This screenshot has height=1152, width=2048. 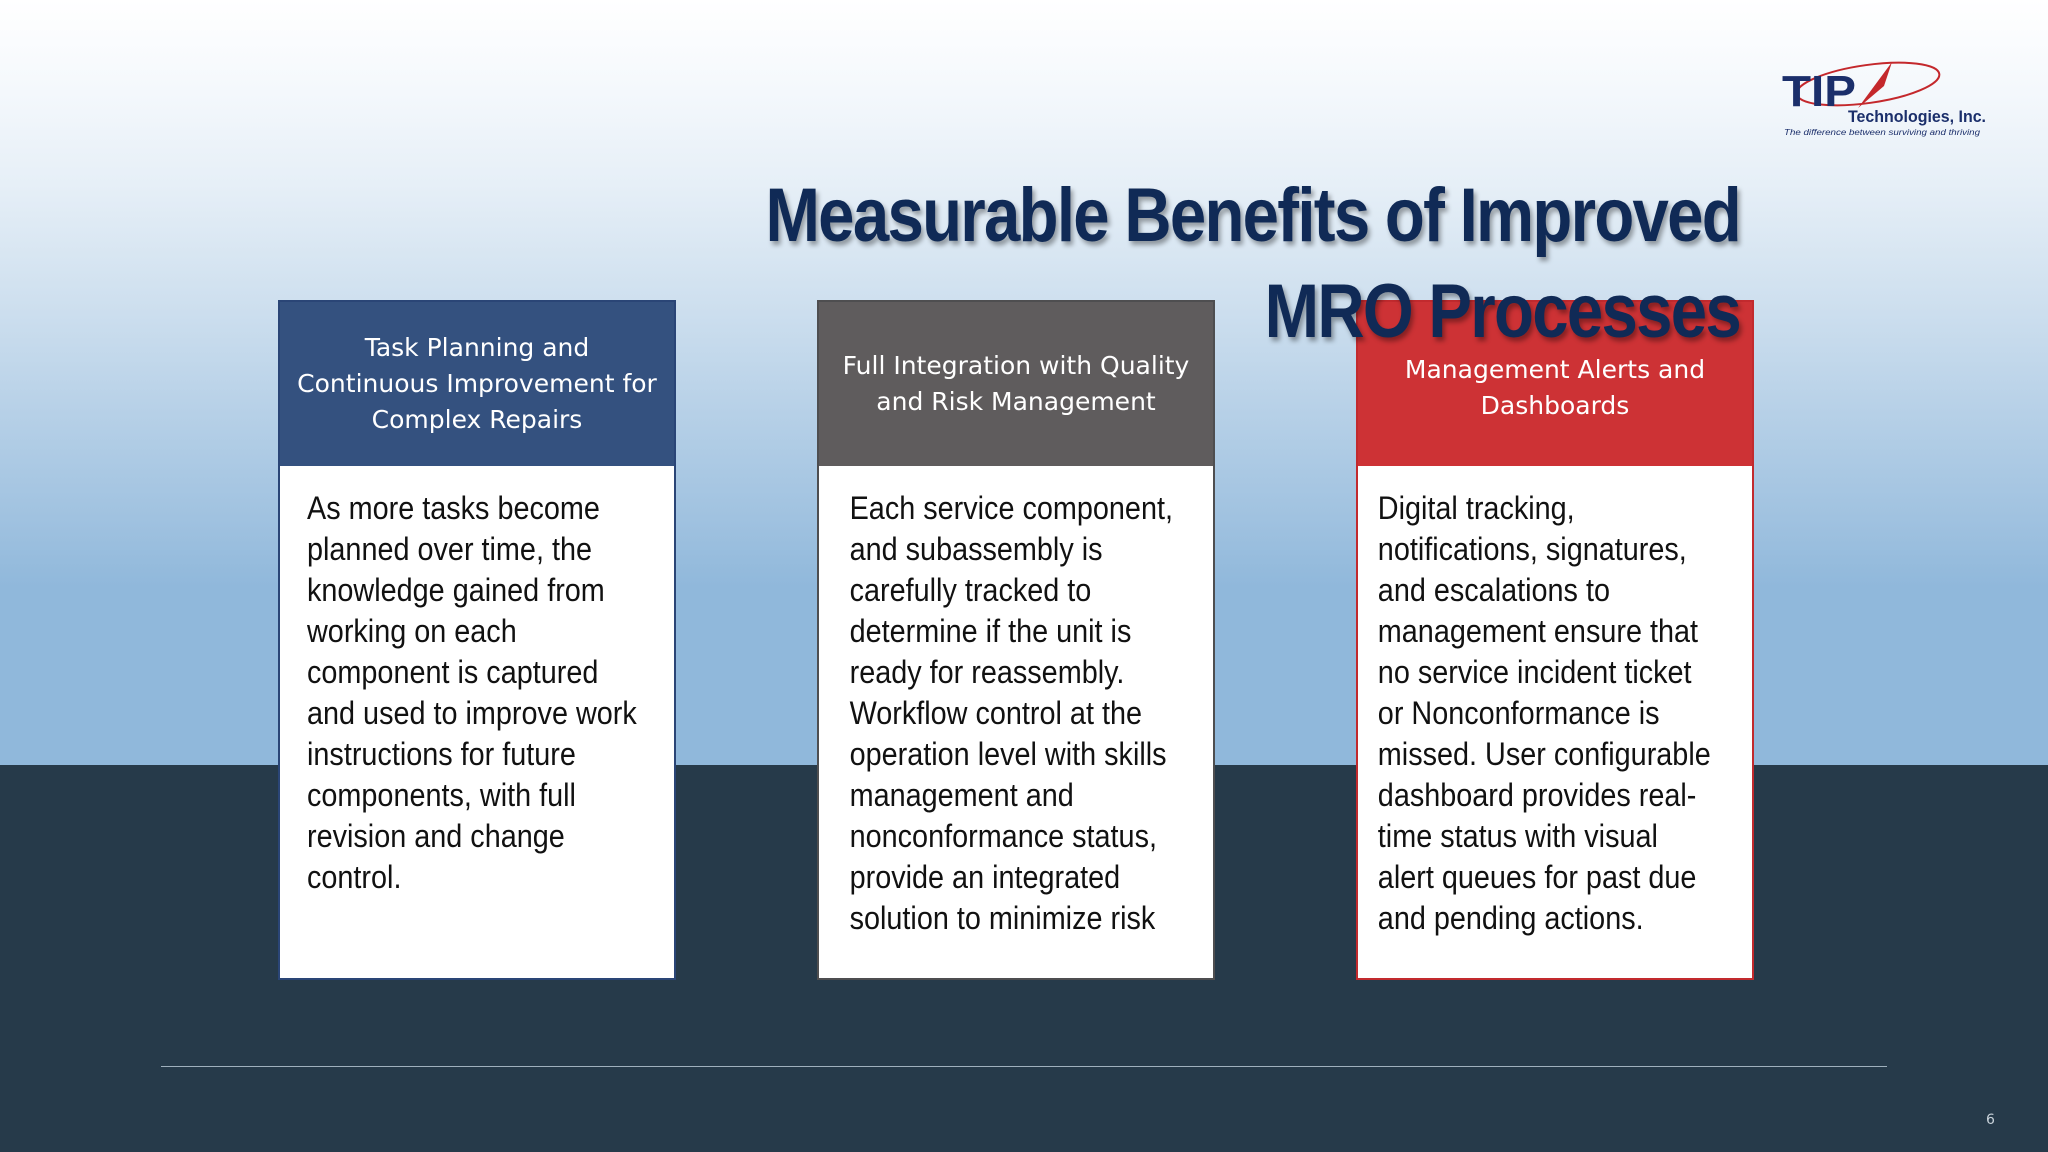 I want to click on card-heading: Management Alerts and Dashboards, so click(x=1555, y=384).